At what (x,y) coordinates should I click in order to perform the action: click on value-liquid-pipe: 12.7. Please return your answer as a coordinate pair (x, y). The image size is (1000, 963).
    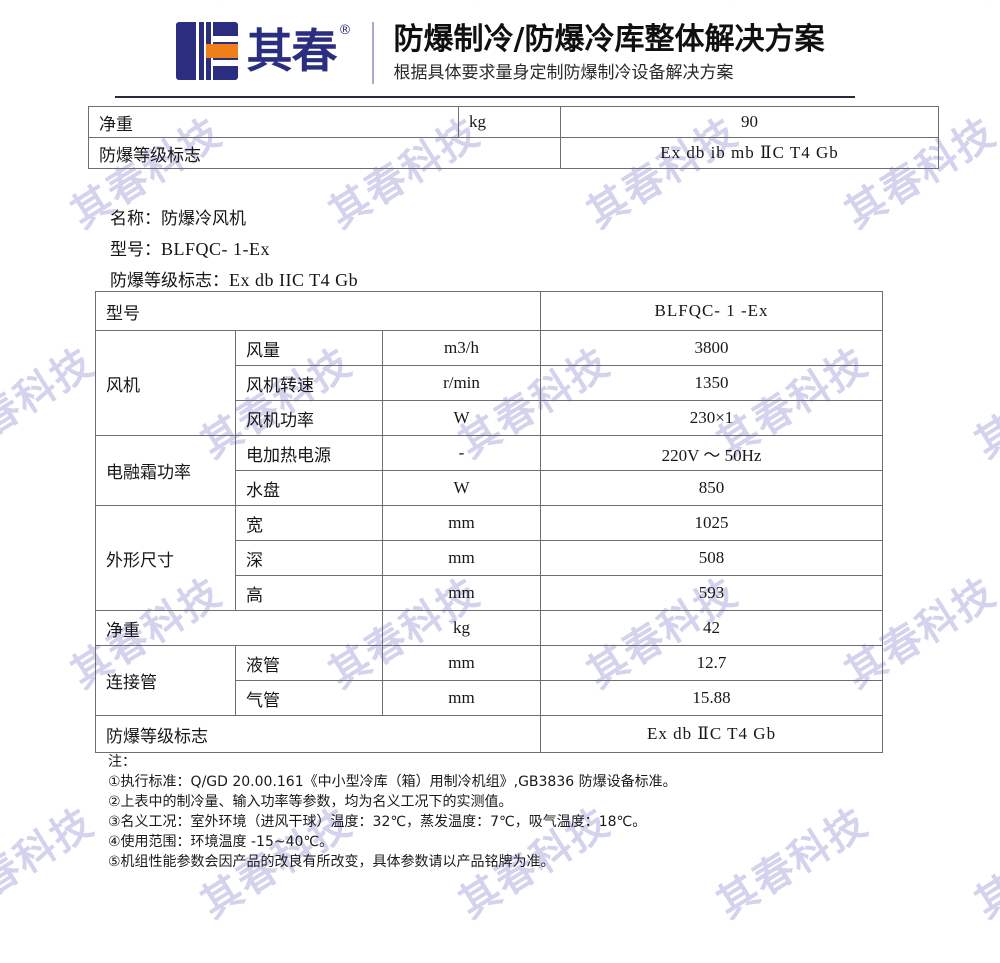
    Looking at the image, I should click on (712, 663).